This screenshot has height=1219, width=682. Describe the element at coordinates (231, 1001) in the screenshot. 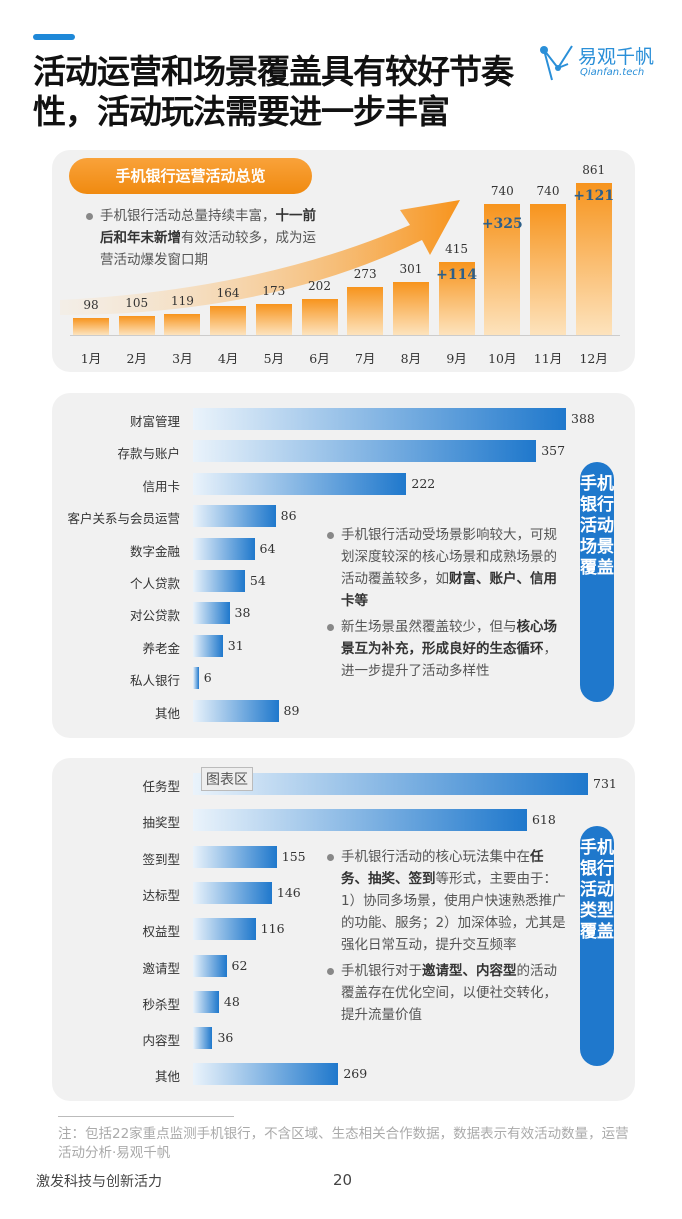

I see `data-label: 48` at that location.